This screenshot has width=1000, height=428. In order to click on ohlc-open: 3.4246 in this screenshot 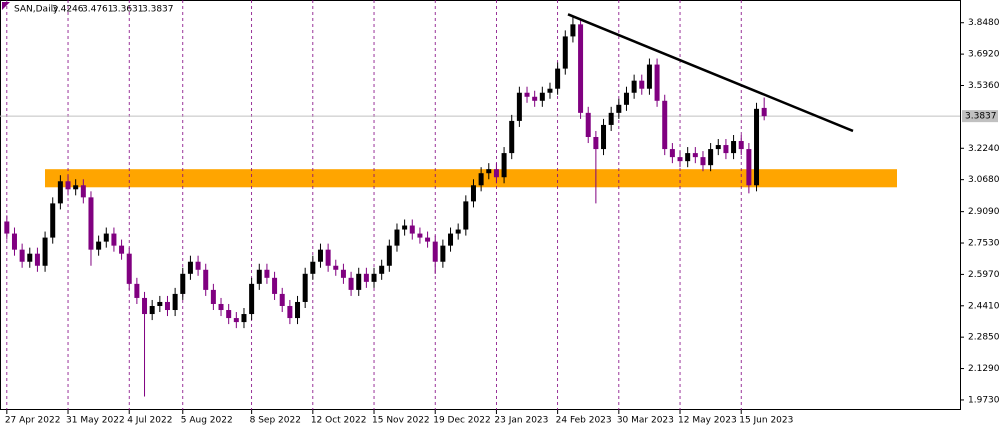, I will do `click(68, 10)`.